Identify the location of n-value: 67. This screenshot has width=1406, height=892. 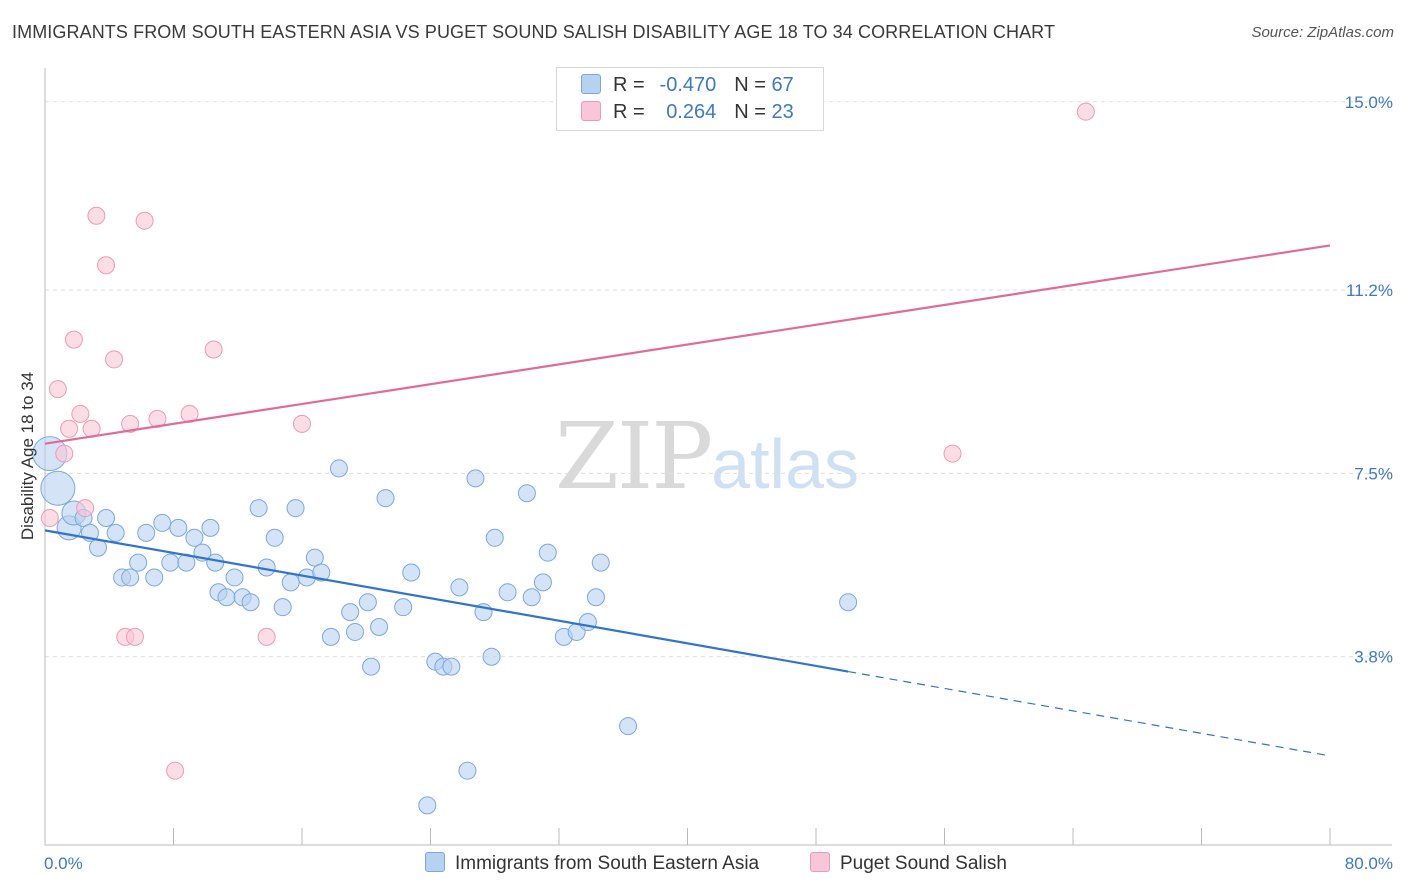
(782, 85).